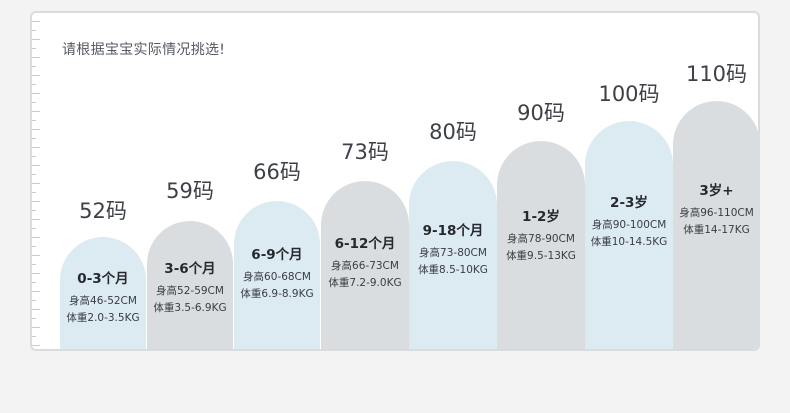 This screenshot has height=413, width=790. I want to click on height-range: 身高96-110CM, so click(716, 213).